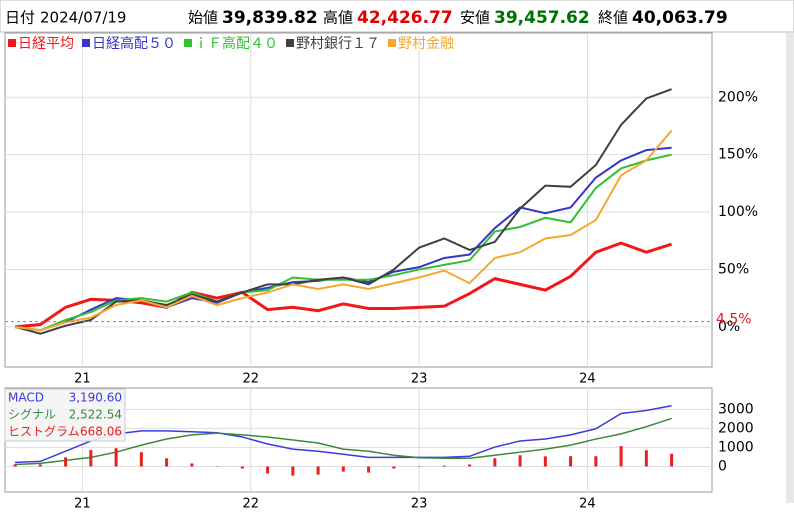 This screenshot has width=794, height=514. I want to click on legend-label: 野村金融, so click(426, 44).